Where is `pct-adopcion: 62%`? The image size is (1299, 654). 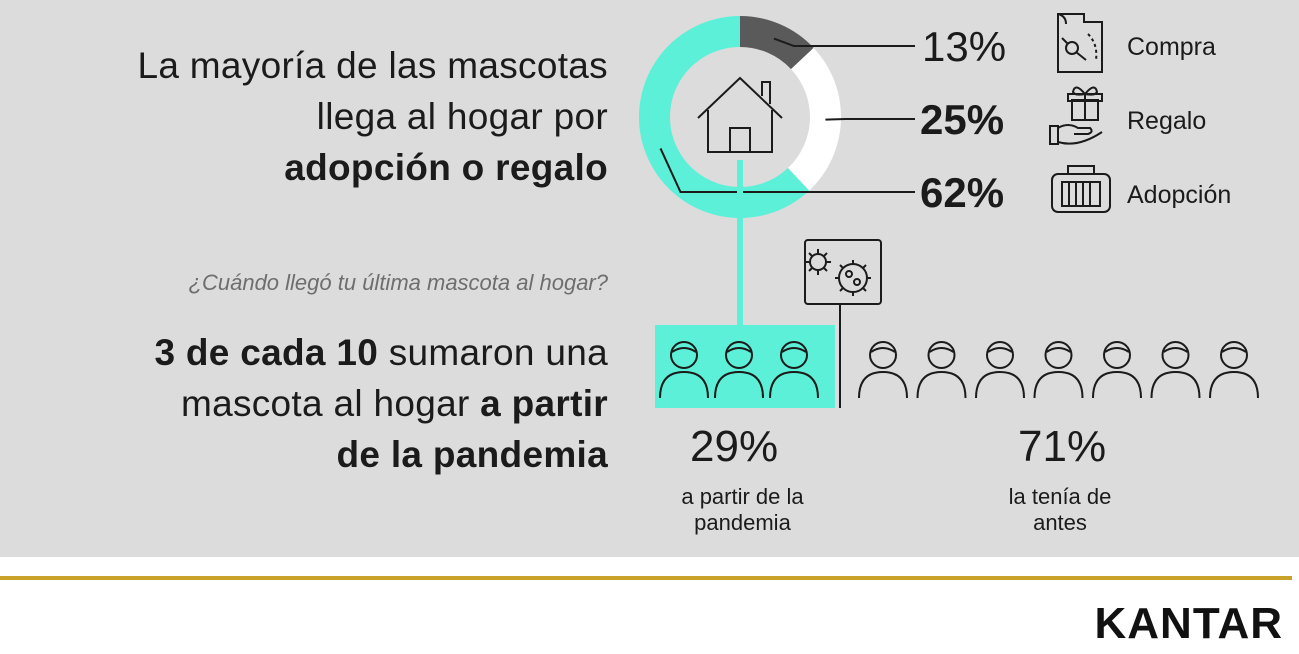
pct-adopcion: 62% is located at coordinates (962, 192).